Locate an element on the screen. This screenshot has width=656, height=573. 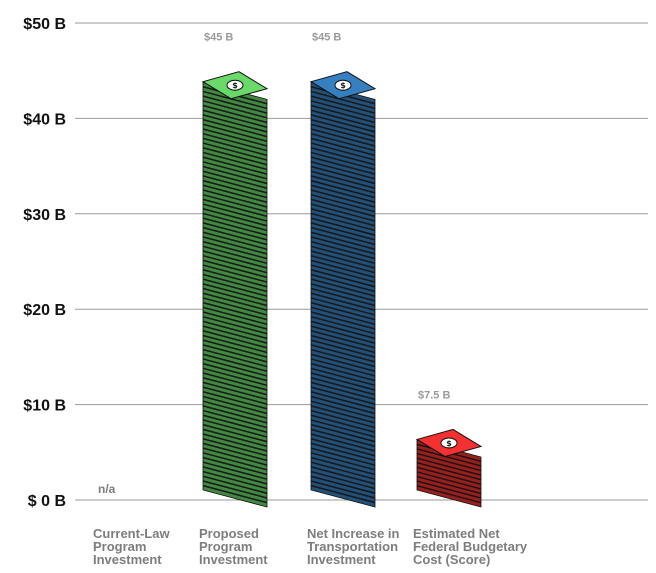
x-tick-label: Cost (Score) is located at coordinates (451, 559).